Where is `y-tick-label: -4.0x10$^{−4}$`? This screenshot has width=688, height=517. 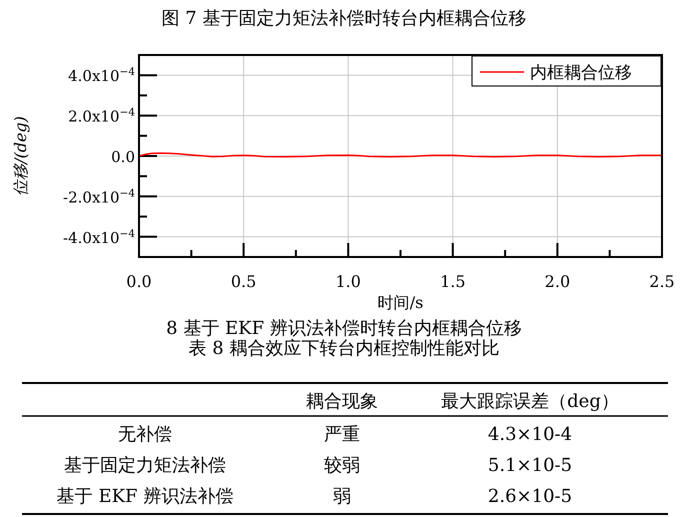 y-tick-label: -4.0x10$^{−4}$ is located at coordinates (99, 237).